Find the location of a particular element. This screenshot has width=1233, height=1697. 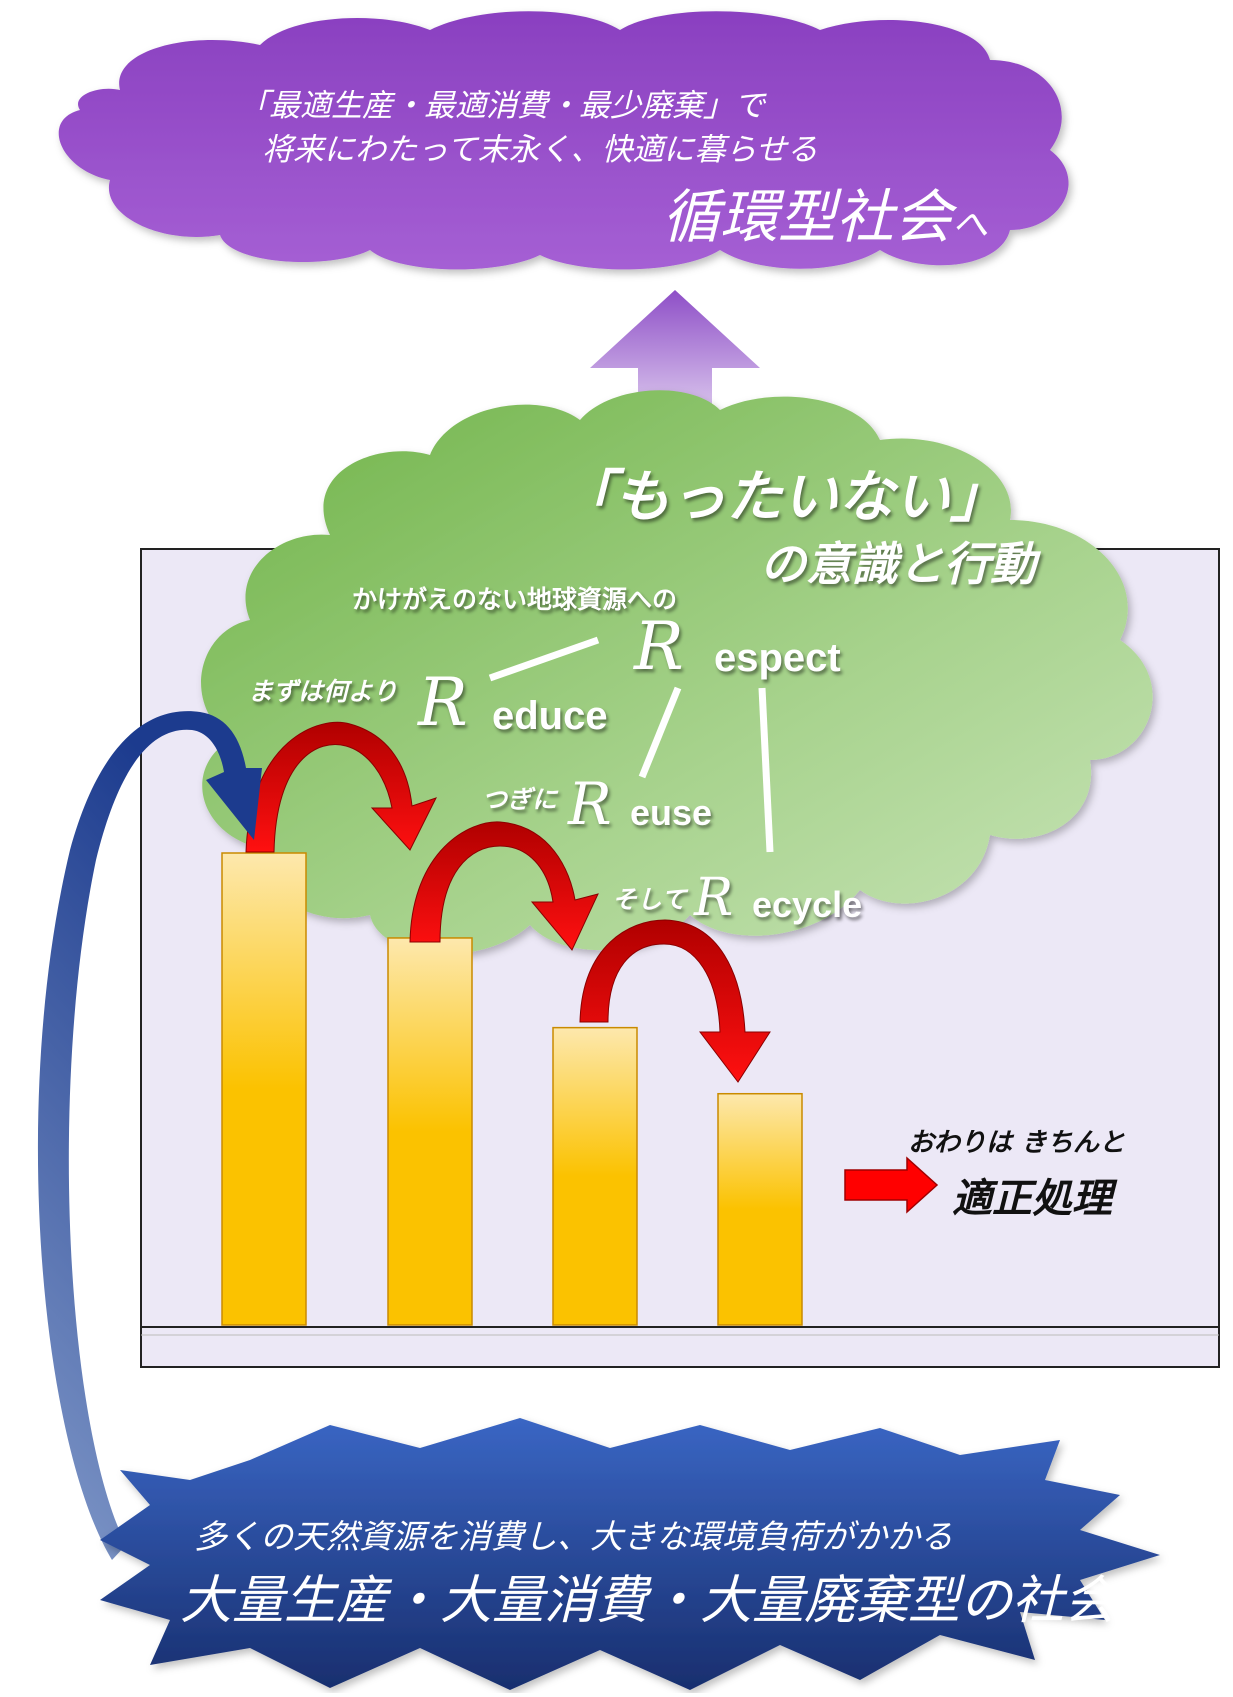

reduce-rest: educe is located at coordinates (550, 716).